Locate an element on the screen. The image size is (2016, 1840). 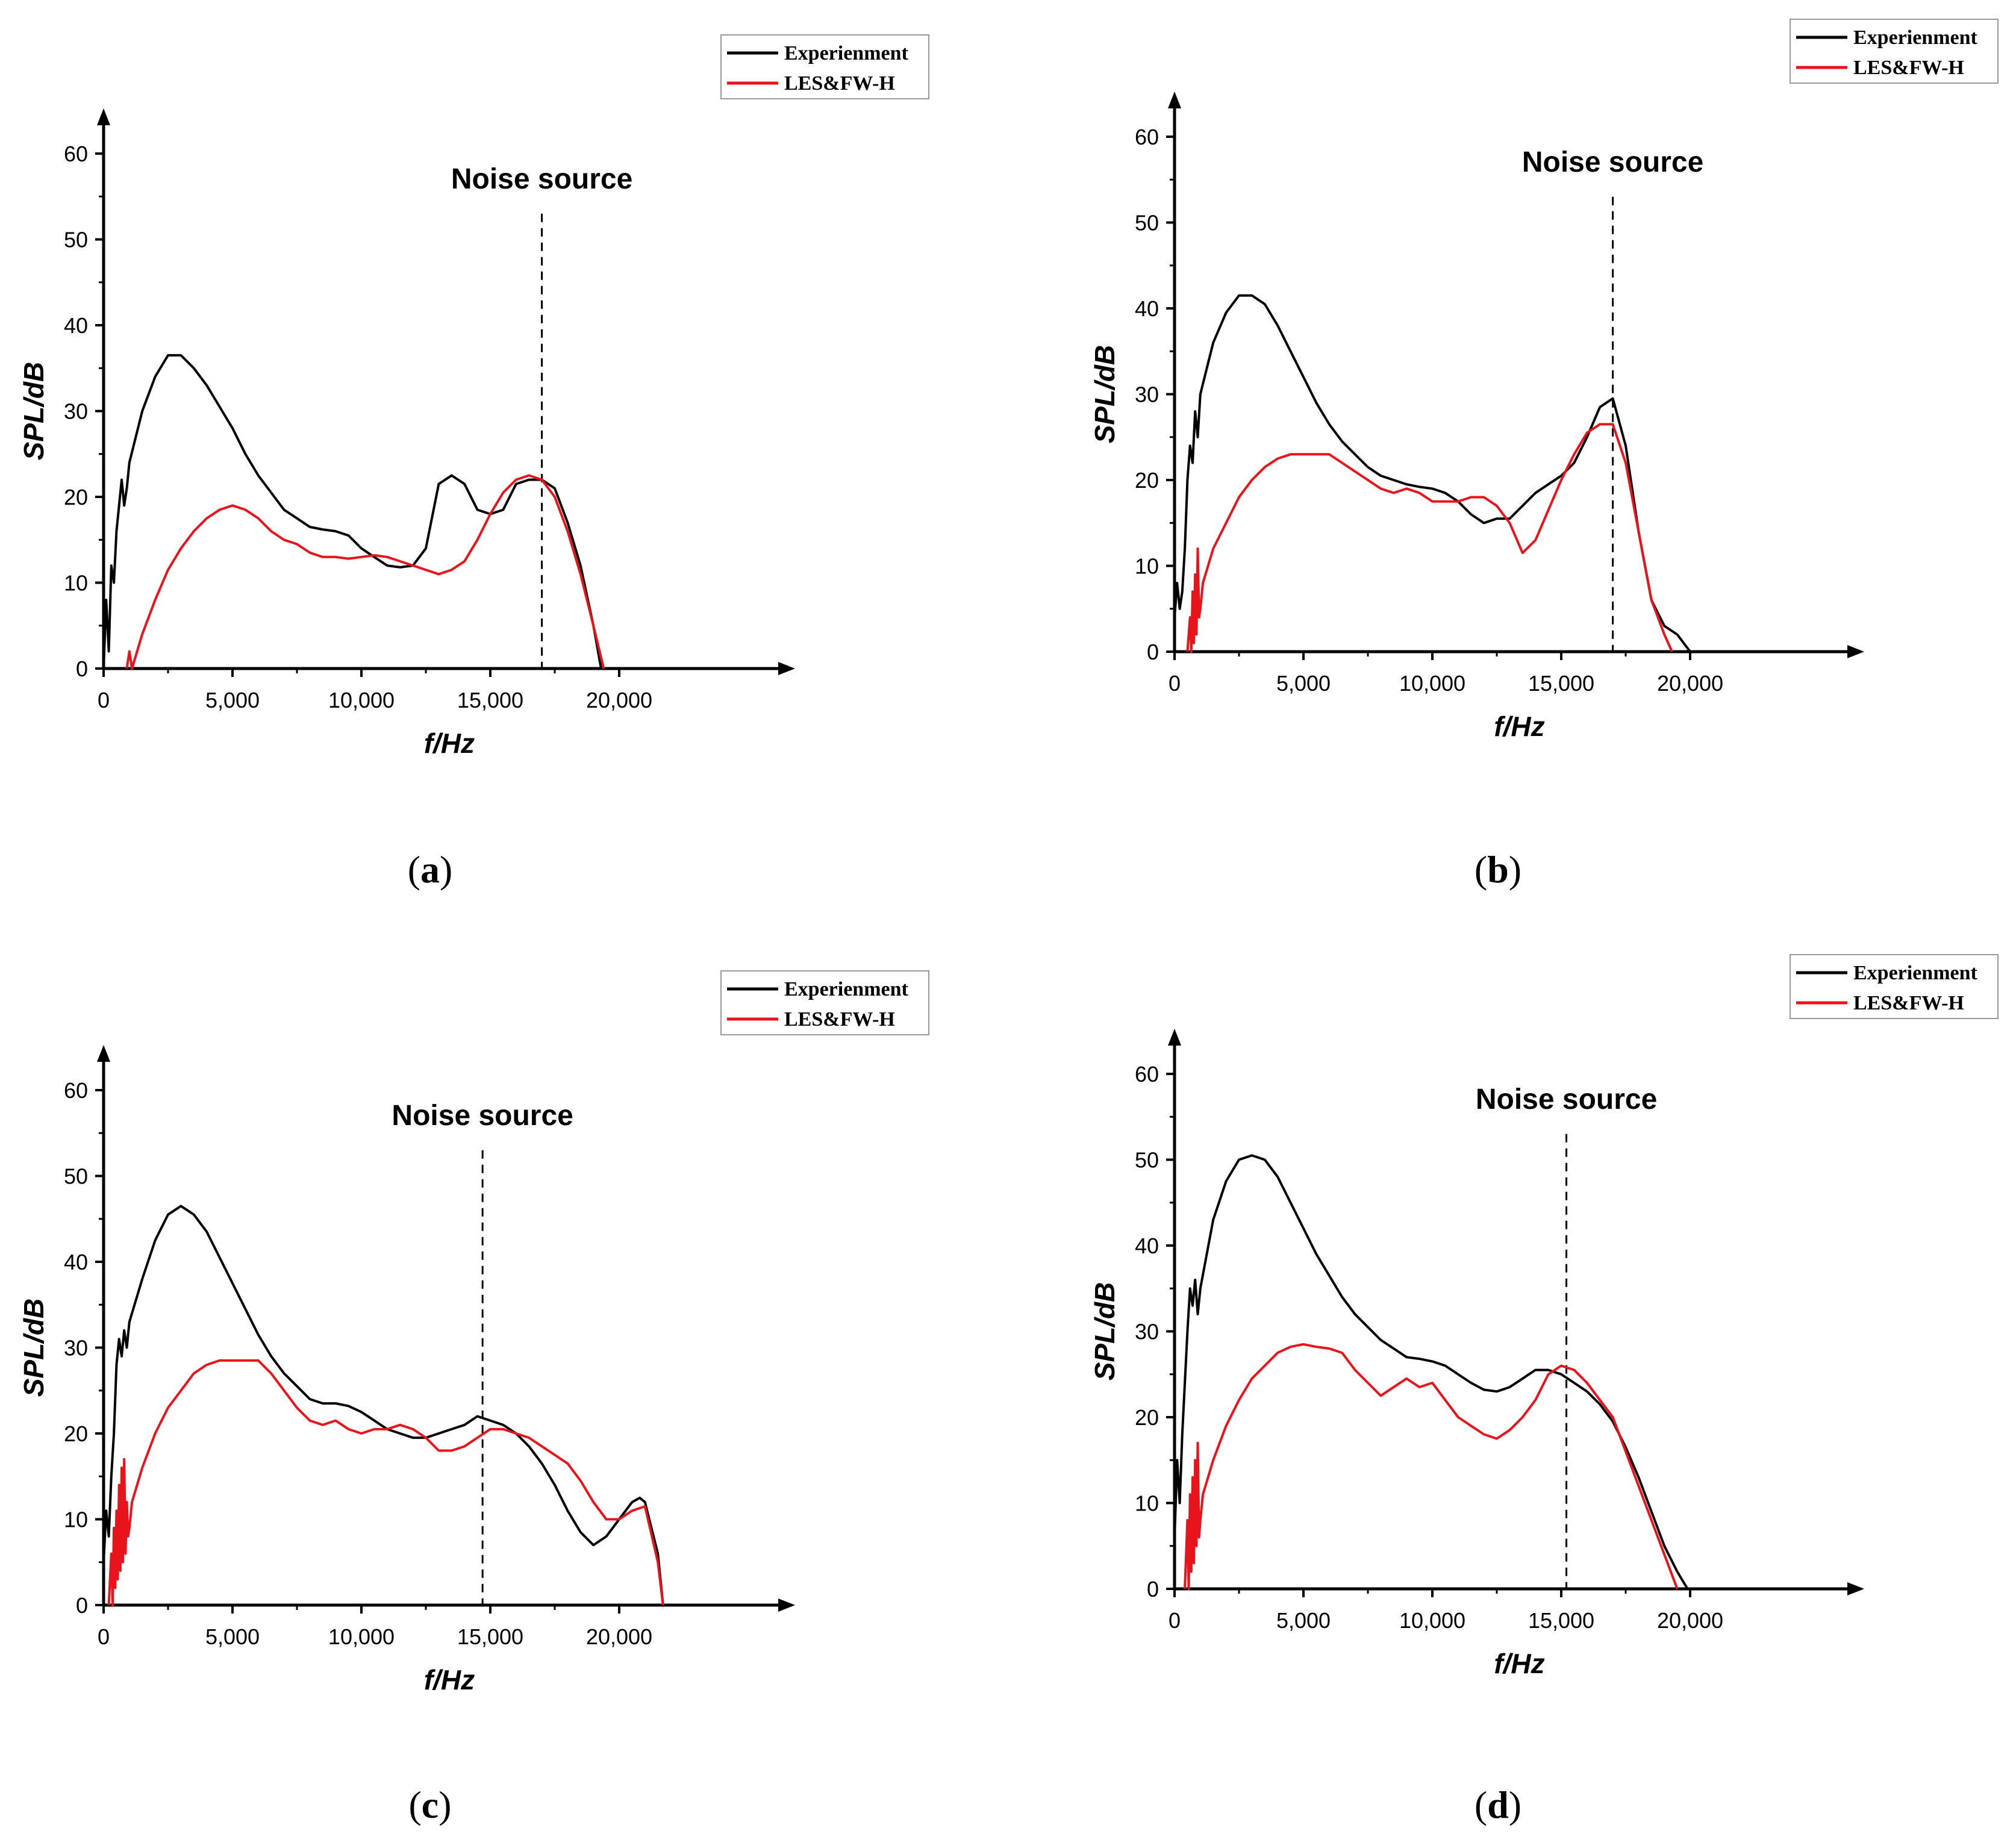
panel-label: (d) is located at coordinates (1498, 1804).